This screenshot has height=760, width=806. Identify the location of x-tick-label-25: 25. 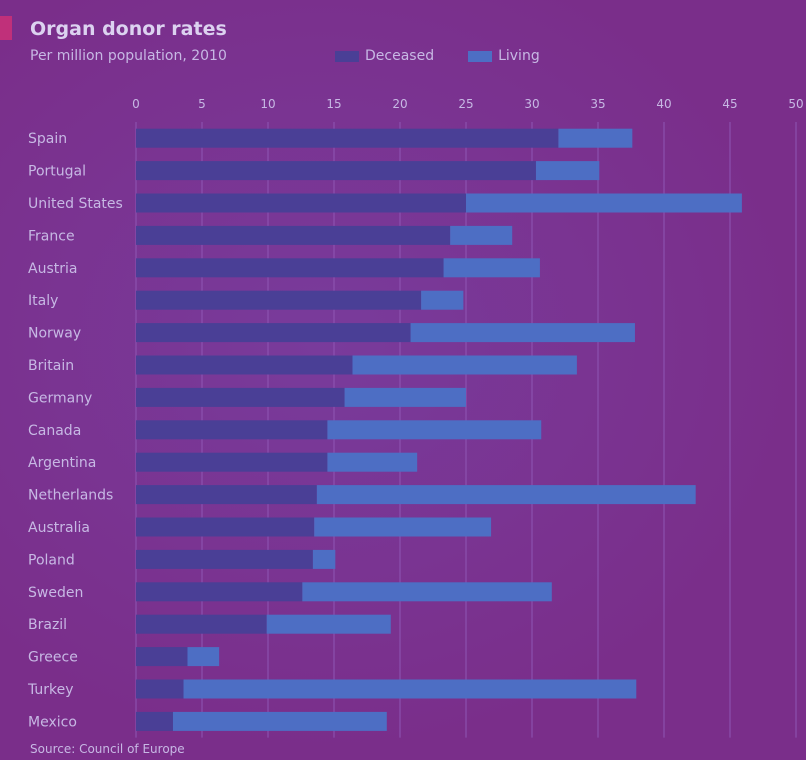
(465, 104).